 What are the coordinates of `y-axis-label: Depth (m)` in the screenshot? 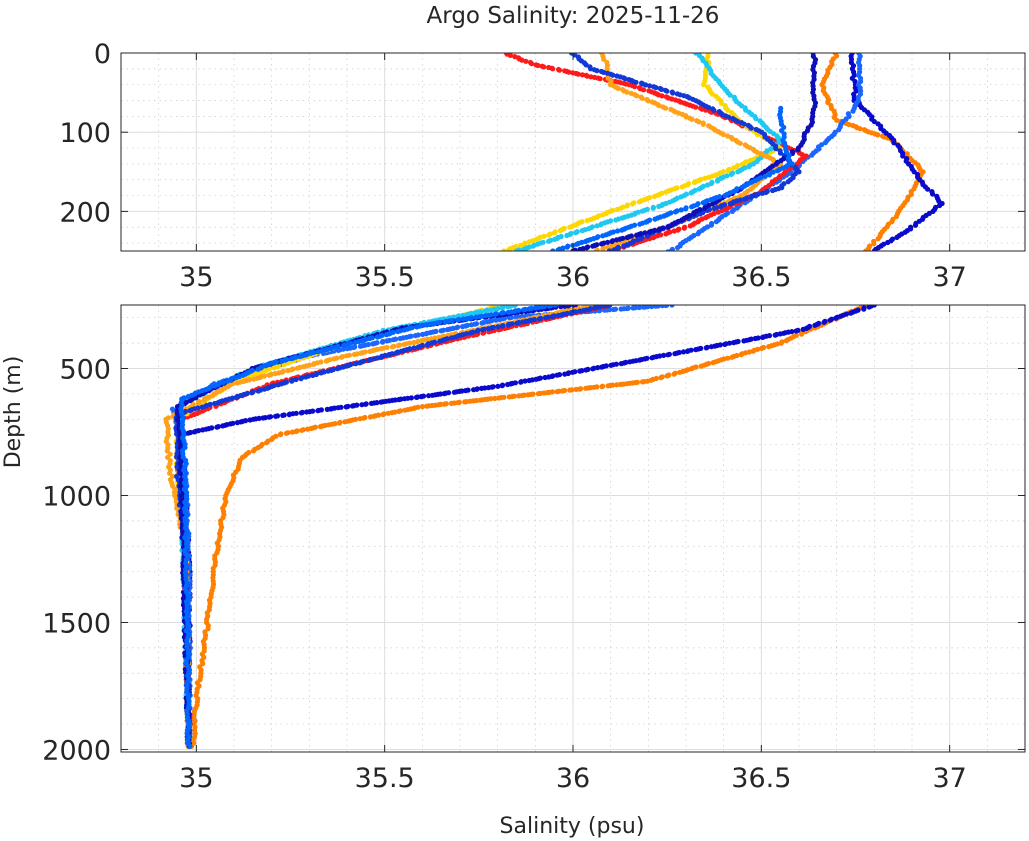 It's located at (13, 412).